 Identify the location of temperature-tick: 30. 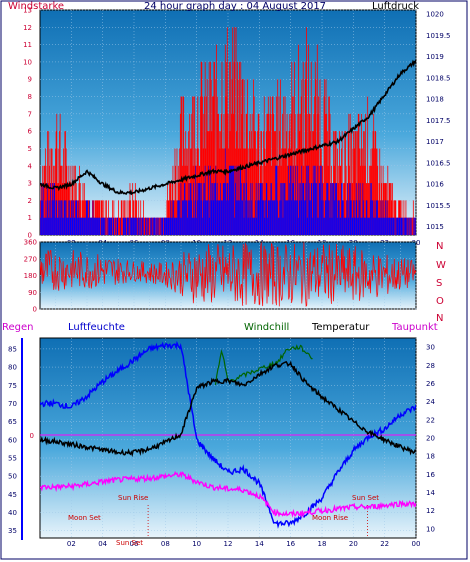
(430, 348).